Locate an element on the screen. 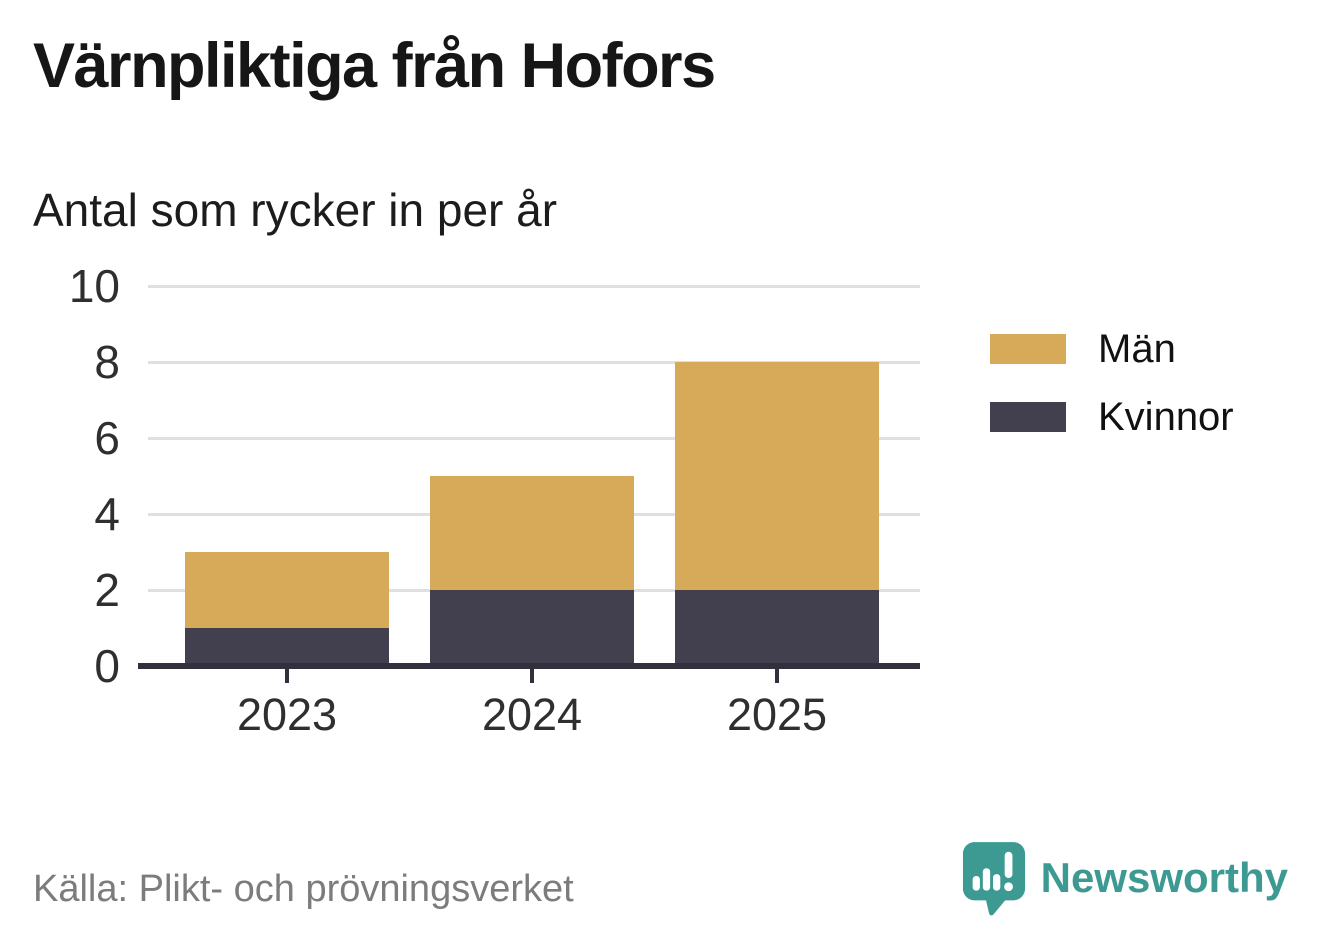 The height and width of the screenshot is (939, 1322). y-axis-tick-label: 8 is located at coordinates (107, 362).